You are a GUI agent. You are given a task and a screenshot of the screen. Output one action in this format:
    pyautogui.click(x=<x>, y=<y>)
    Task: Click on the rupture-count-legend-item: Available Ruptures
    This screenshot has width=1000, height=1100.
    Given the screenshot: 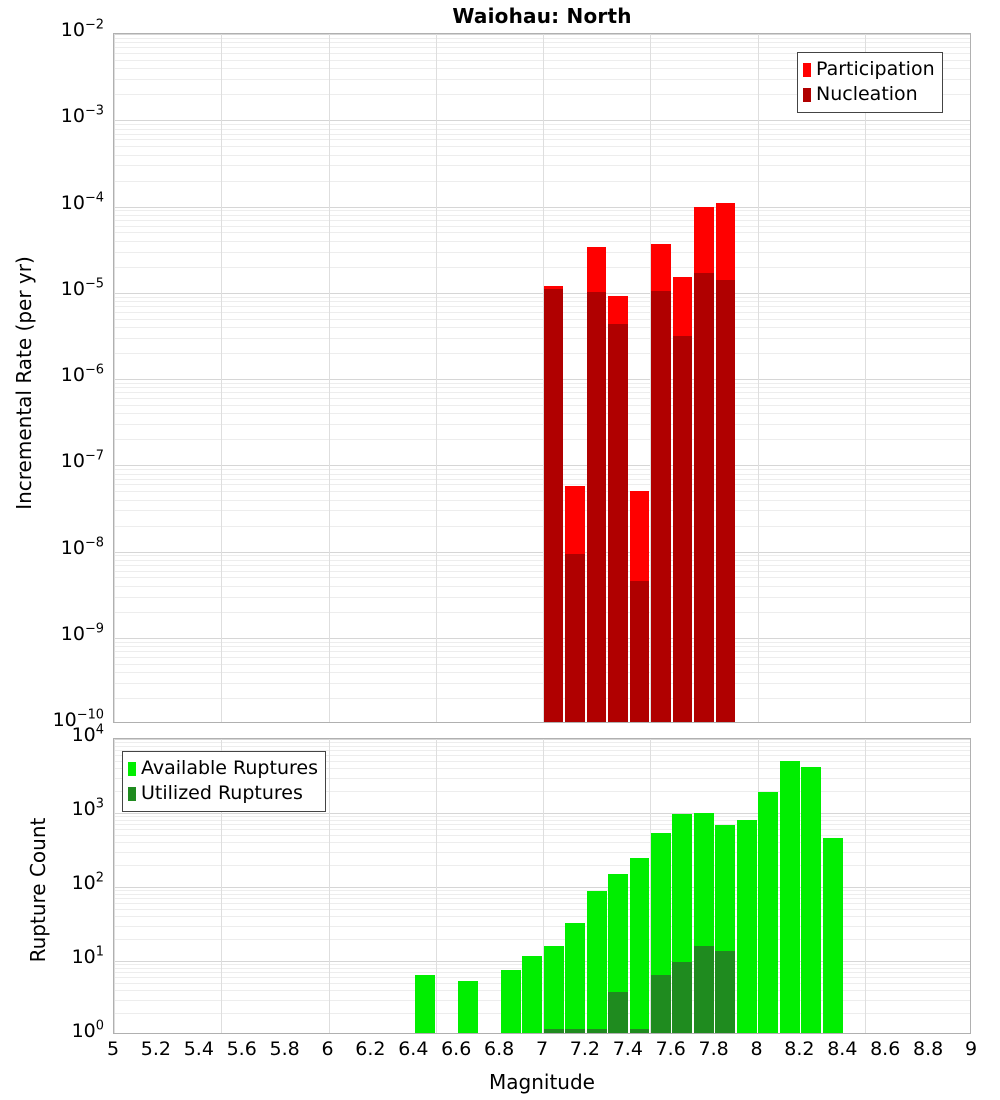 What is the action you would take?
    pyautogui.click(x=223, y=768)
    